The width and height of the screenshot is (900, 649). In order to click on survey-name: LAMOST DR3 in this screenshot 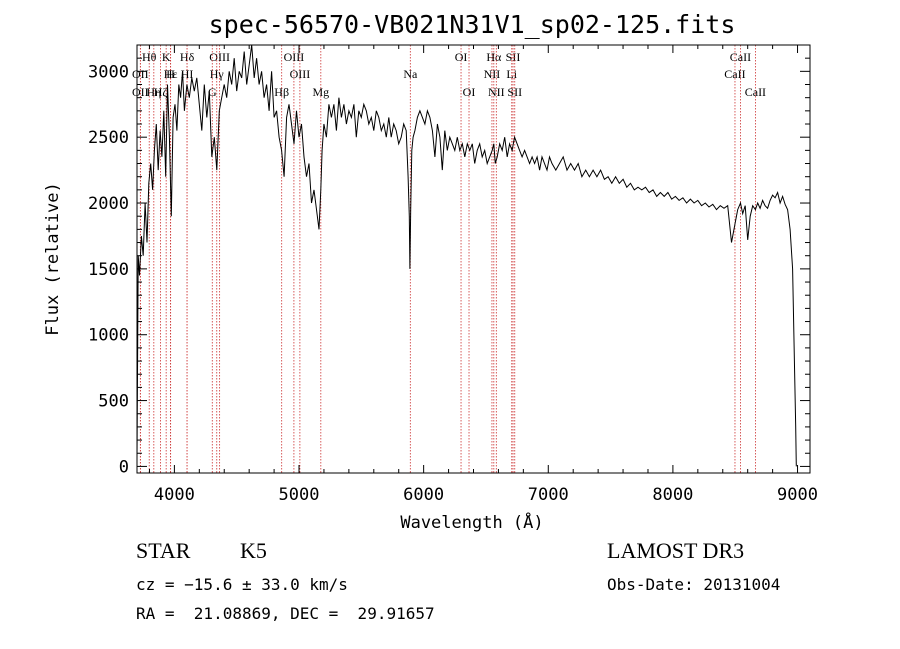, I will do `click(676, 550)`.